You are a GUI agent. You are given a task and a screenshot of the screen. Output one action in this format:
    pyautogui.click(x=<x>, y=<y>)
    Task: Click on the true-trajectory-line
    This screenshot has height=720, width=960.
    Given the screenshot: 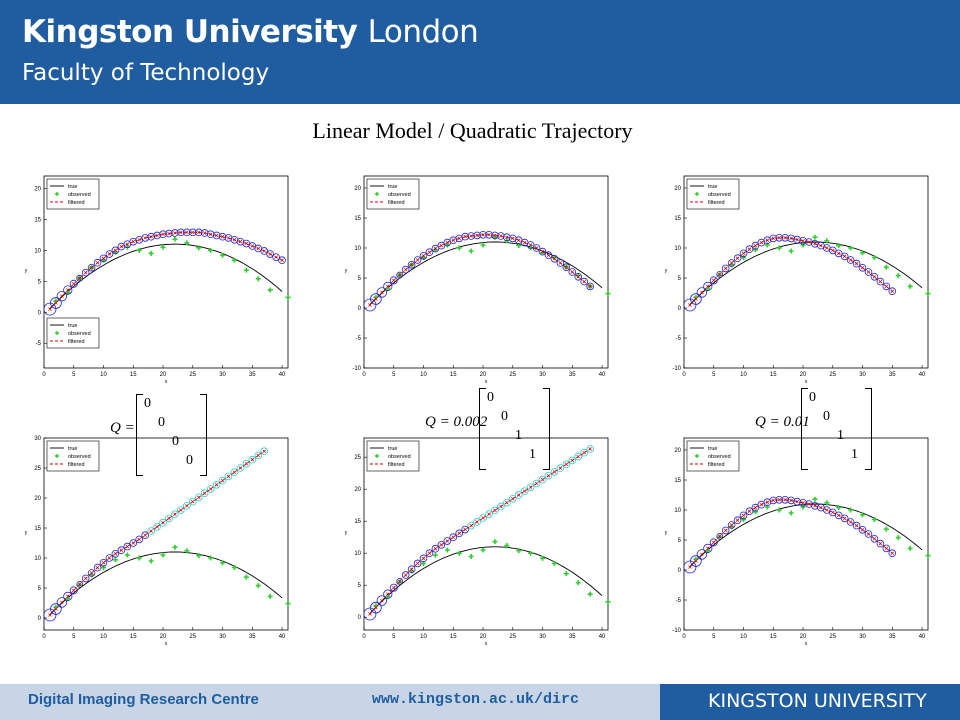 What is the action you would take?
    pyautogui.click(x=166, y=583)
    